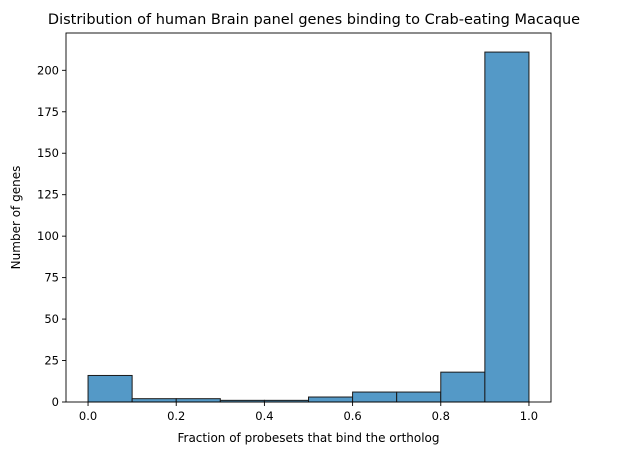 The image size is (628, 455). I want to click on y-tick-label: 100, so click(48, 236).